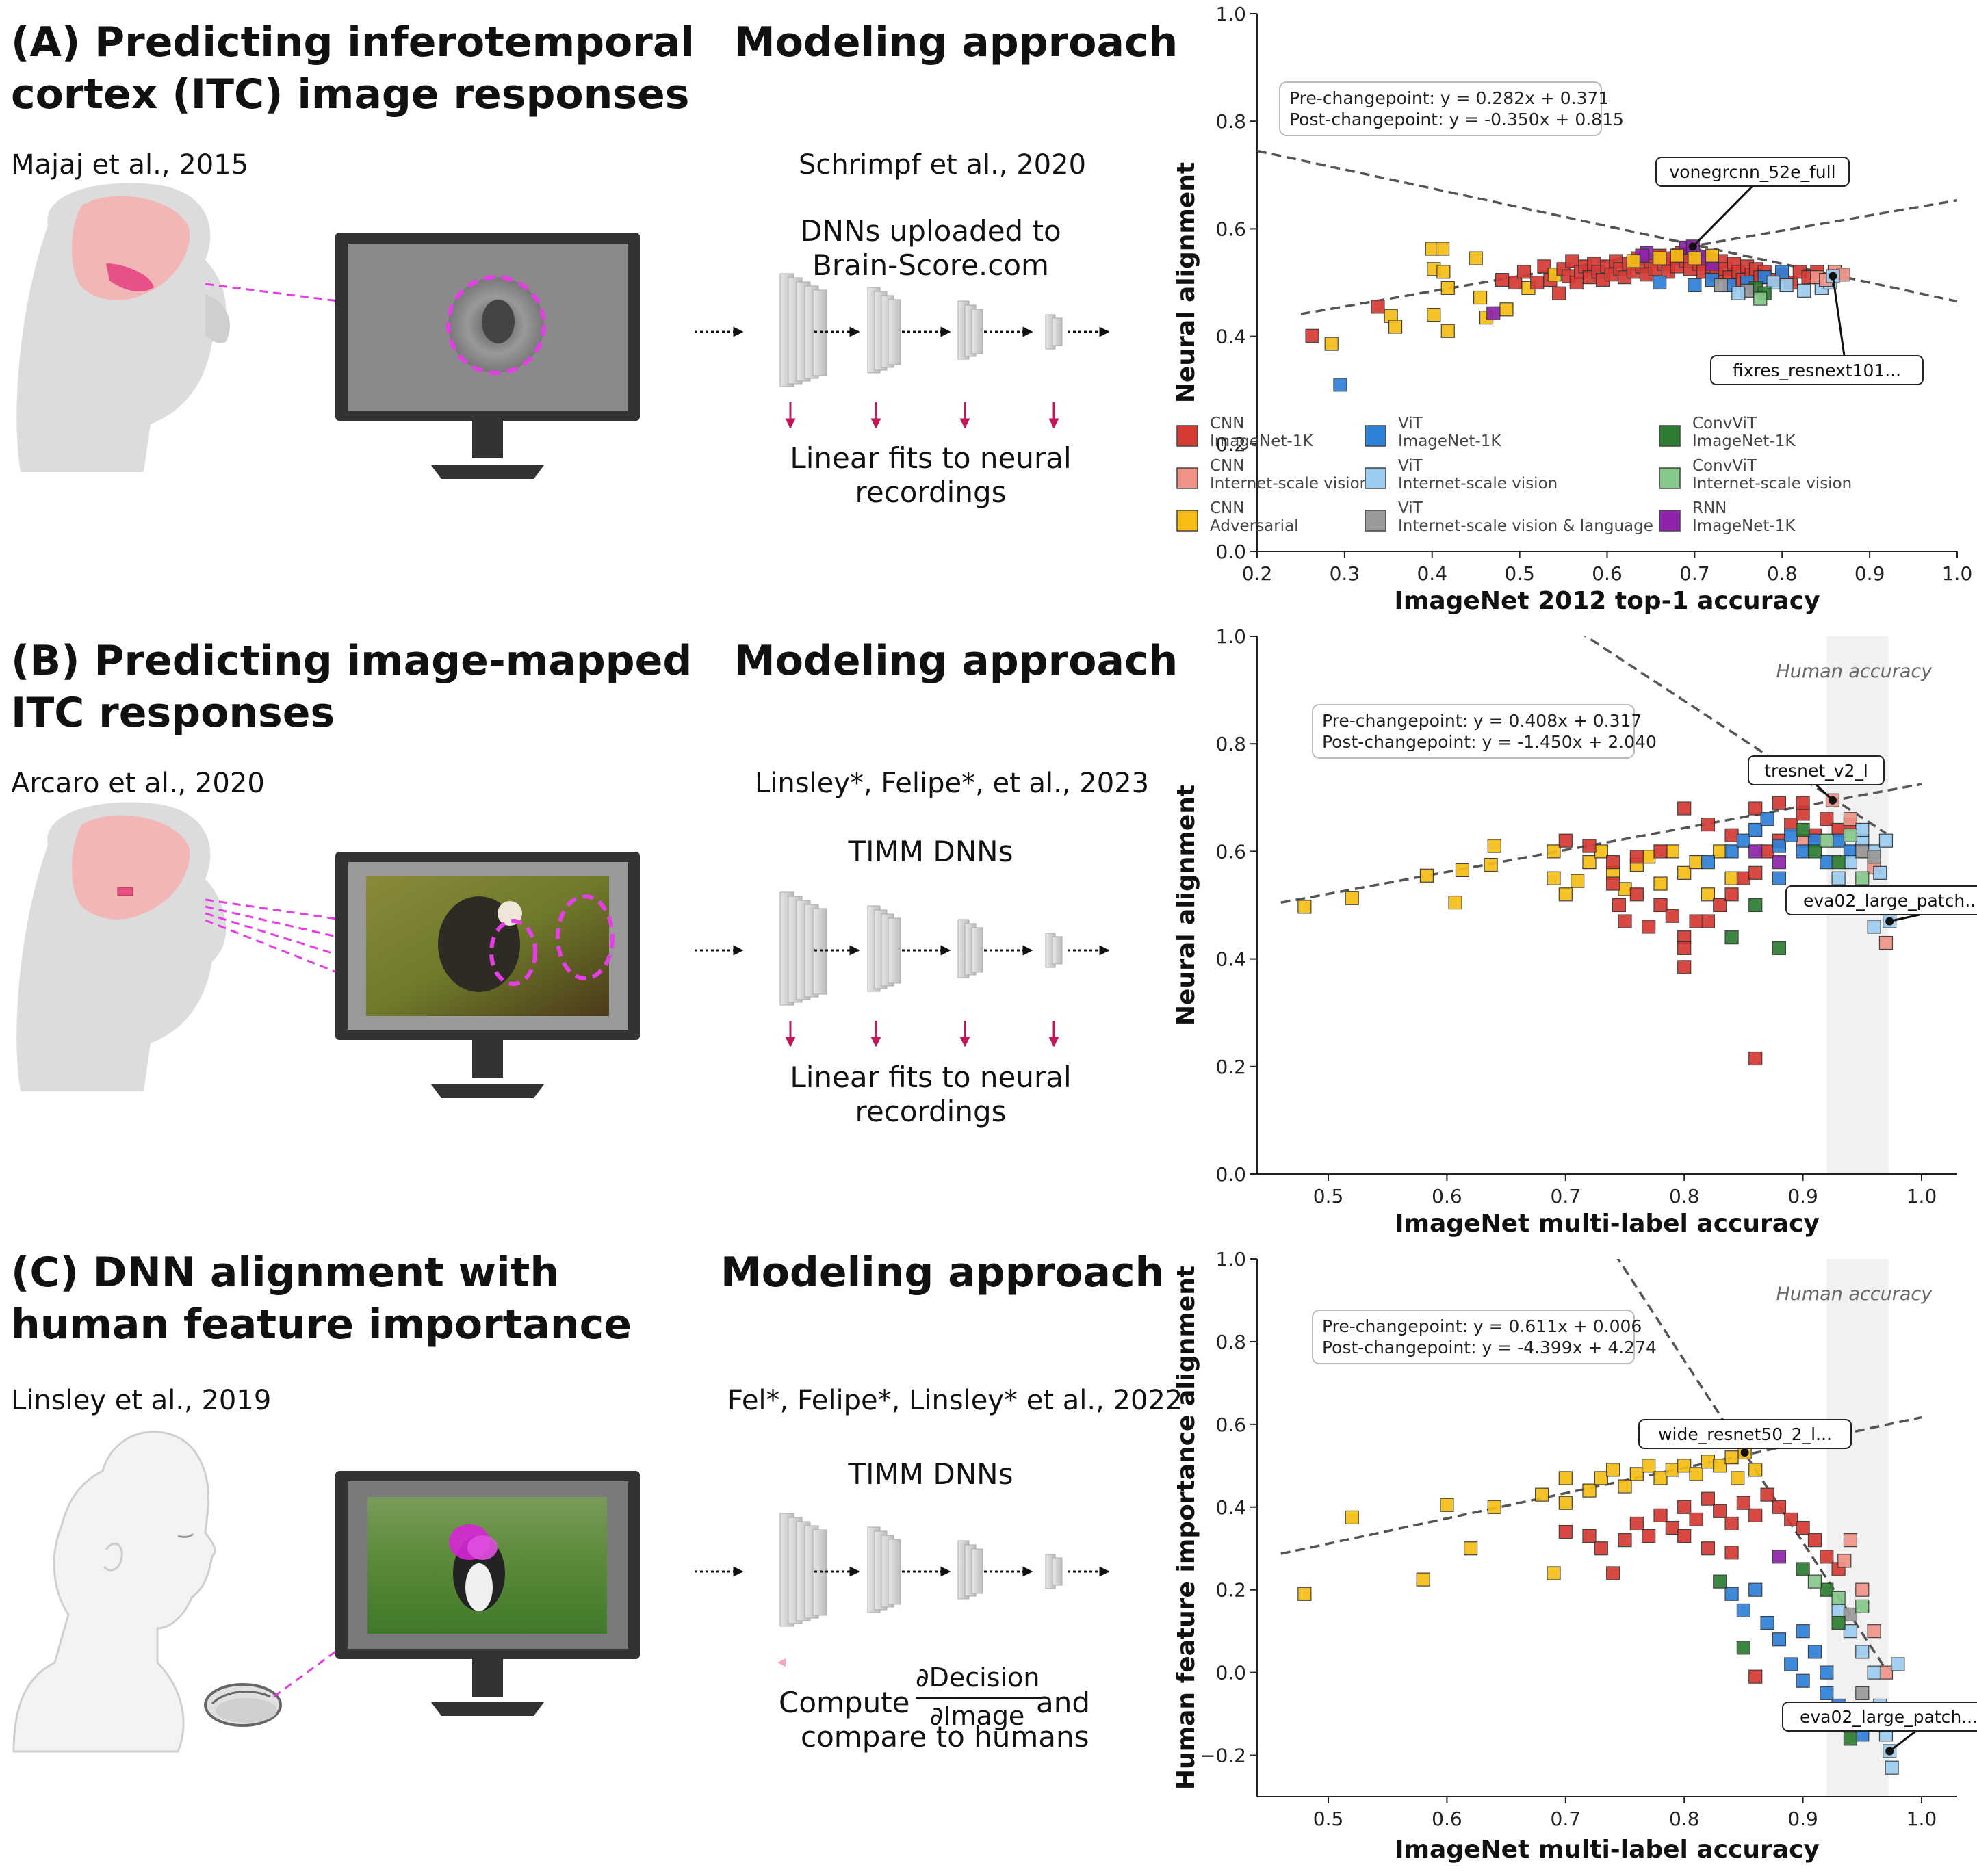 The width and height of the screenshot is (1977, 1876). What do you see at coordinates (1922, 1819) in the screenshot?
I see `x-tick-label: 1.0` at bounding box center [1922, 1819].